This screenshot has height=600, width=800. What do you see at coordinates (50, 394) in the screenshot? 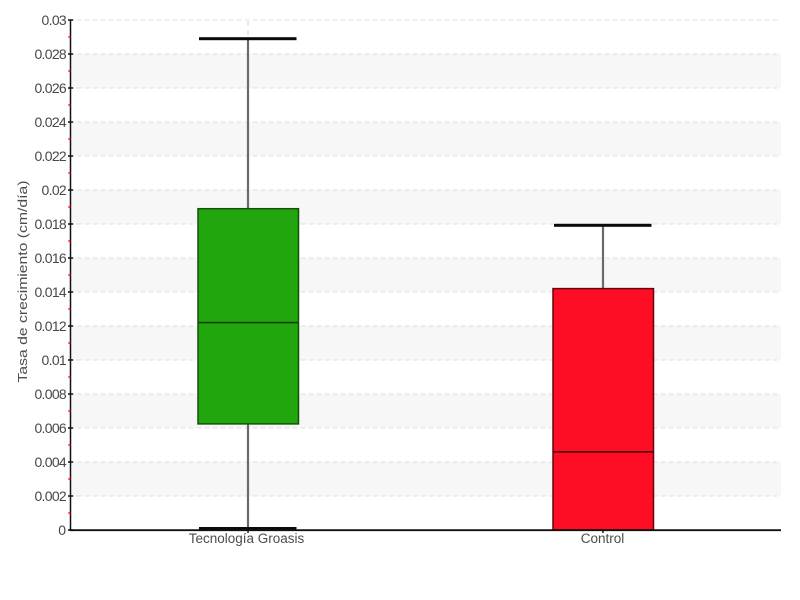
I see `svg-text: 0.008` at bounding box center [50, 394].